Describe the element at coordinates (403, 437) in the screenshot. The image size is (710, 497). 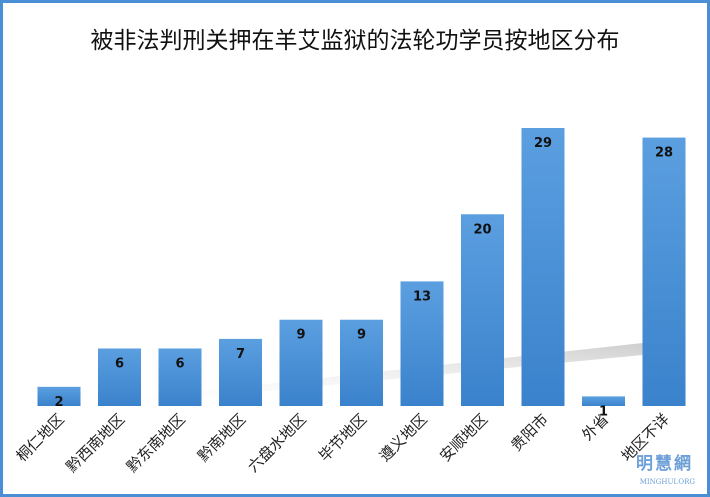
I see `category-label-6: 遵义地区` at that location.